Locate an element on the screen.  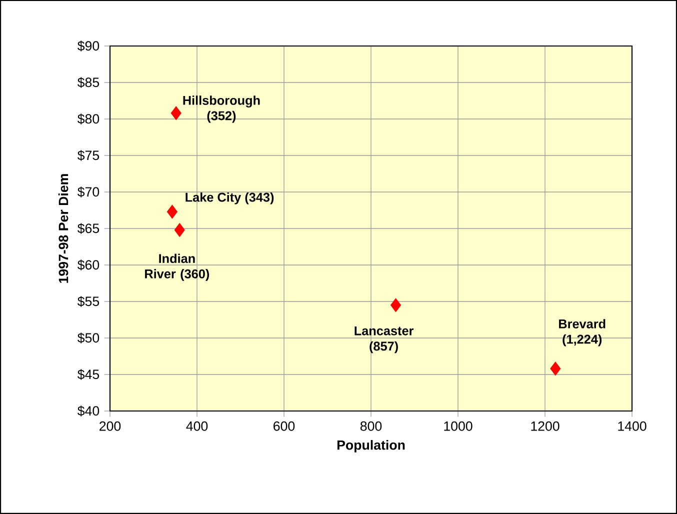
annotation: Lake City (343) is located at coordinates (230, 198).